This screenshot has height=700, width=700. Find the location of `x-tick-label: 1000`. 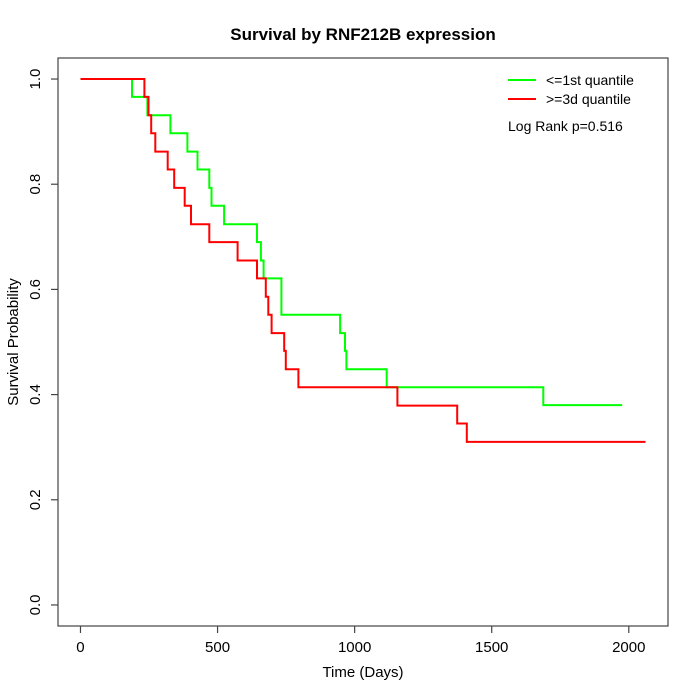

x-tick-label: 1000 is located at coordinates (354, 647).